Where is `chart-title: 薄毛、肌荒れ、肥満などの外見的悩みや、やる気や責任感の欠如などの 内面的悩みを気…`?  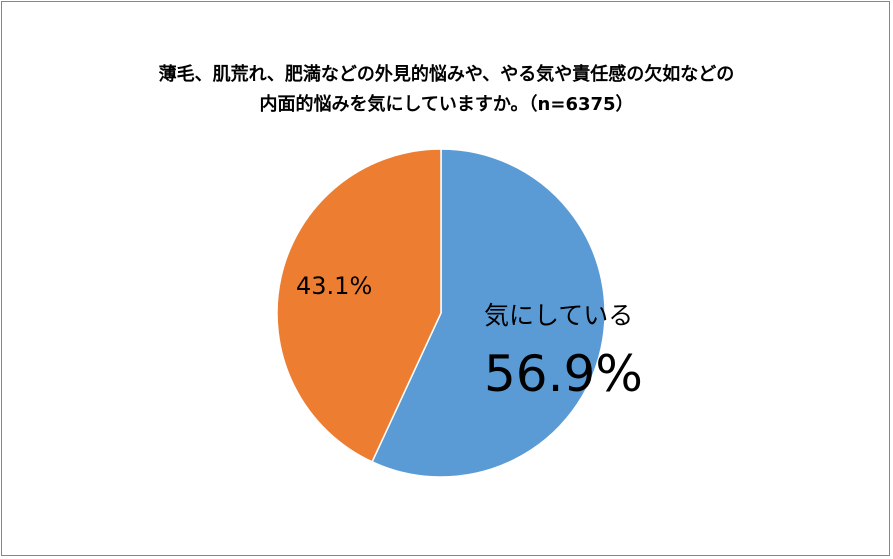 chart-title: 薄毛、肌荒れ、肥満などの外見的悩みや、やる気や責任感の欠如などの 内面的悩みを気… is located at coordinates (446, 90).